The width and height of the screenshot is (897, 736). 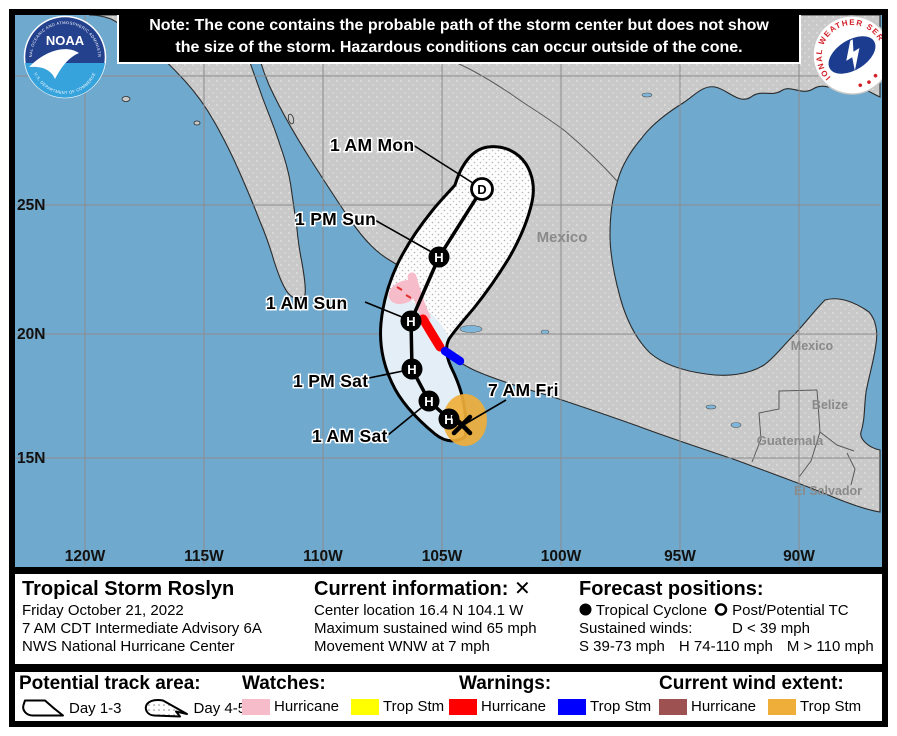 What do you see at coordinates (726, 646) in the screenshot?
I see `wind-categories-line: S 39-73 mph H 74-110 mph M > 110 mph` at bounding box center [726, 646].